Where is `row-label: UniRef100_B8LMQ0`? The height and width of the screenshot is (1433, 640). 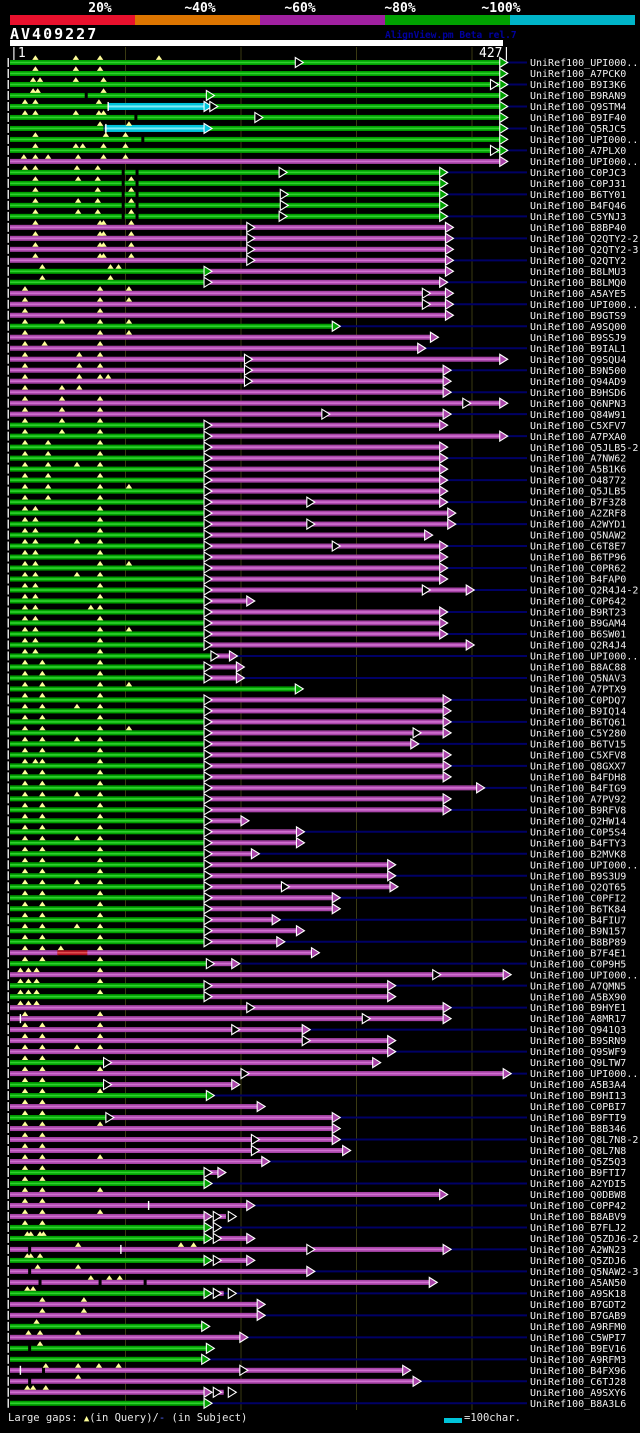
row-label: UniRef100_B8LMQ0 is located at coordinates (578, 283).